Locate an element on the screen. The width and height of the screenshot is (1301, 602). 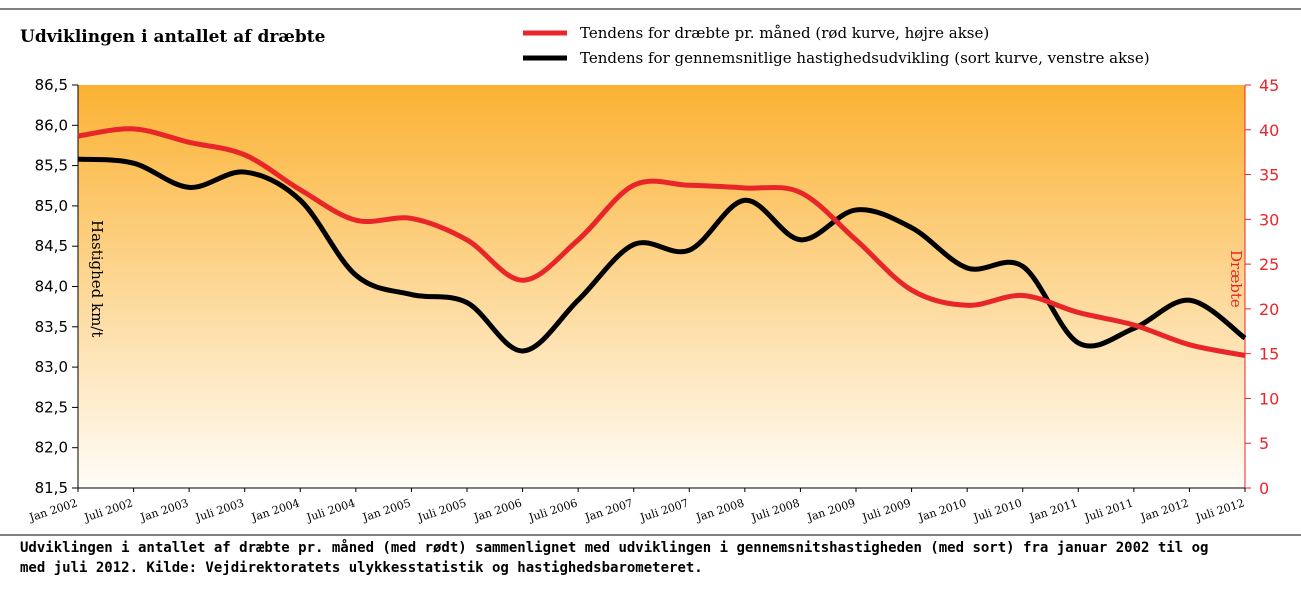
x-tick-label: Jan 2003 is located at coordinates (164, 510).